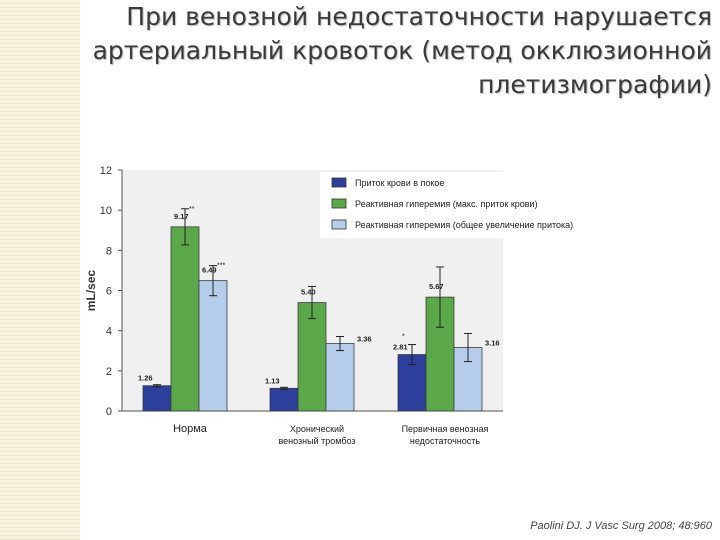 This screenshot has height=540, width=720. Describe the element at coordinates (192, 209) in the screenshot. I see `significance-mark: **` at that location.